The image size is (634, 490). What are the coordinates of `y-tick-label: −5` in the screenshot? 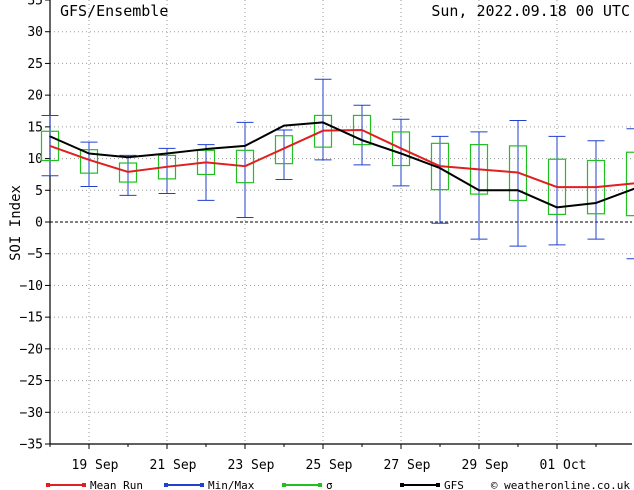 It's located at (35, 254).